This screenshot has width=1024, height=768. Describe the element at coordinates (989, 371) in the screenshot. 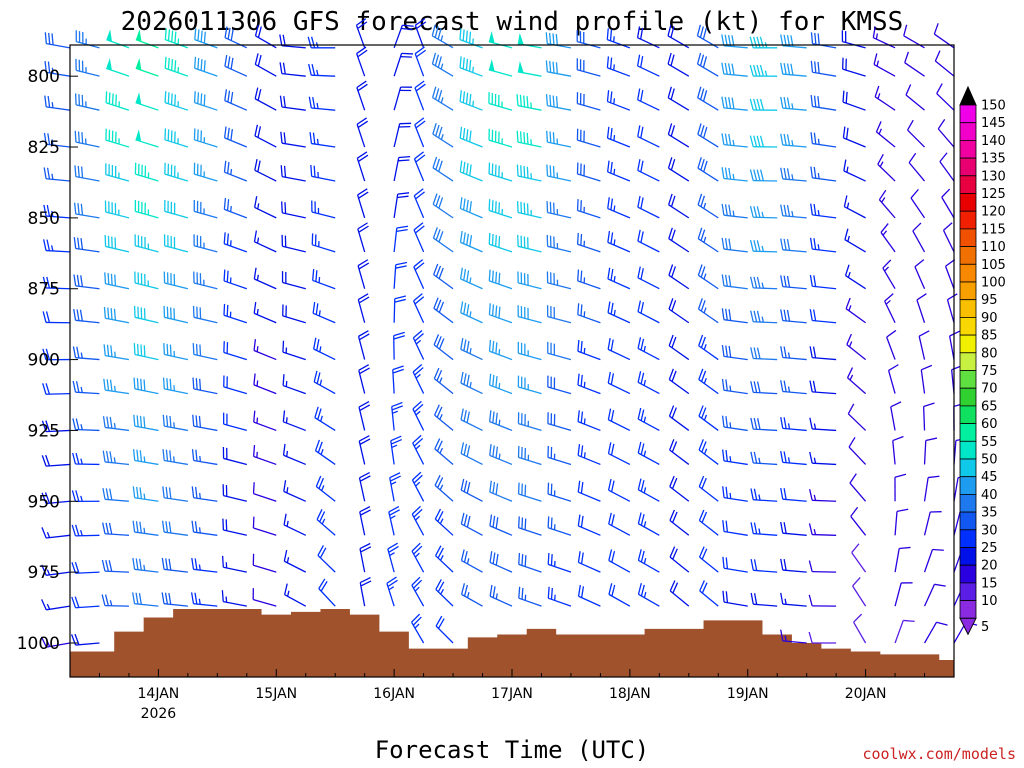

I see `colorbar-label: 75` at that location.